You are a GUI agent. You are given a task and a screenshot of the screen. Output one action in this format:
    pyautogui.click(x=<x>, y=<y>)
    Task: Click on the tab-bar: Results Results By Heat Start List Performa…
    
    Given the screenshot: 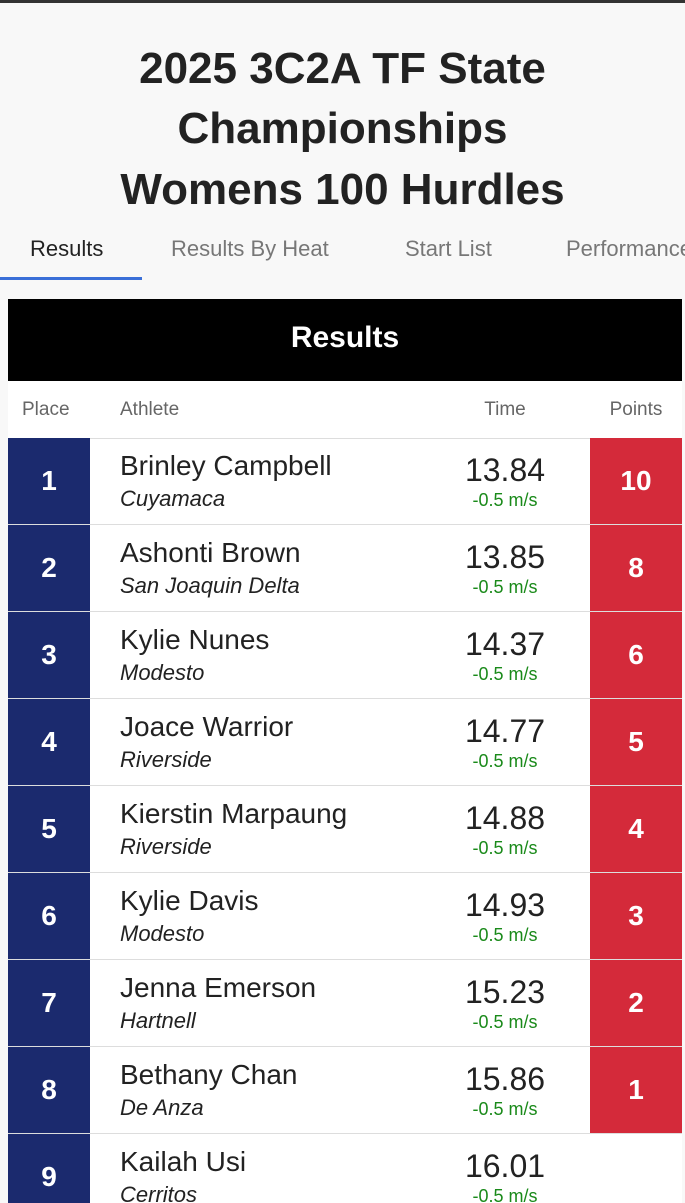 What is the action you would take?
    pyautogui.click(x=342, y=257)
    